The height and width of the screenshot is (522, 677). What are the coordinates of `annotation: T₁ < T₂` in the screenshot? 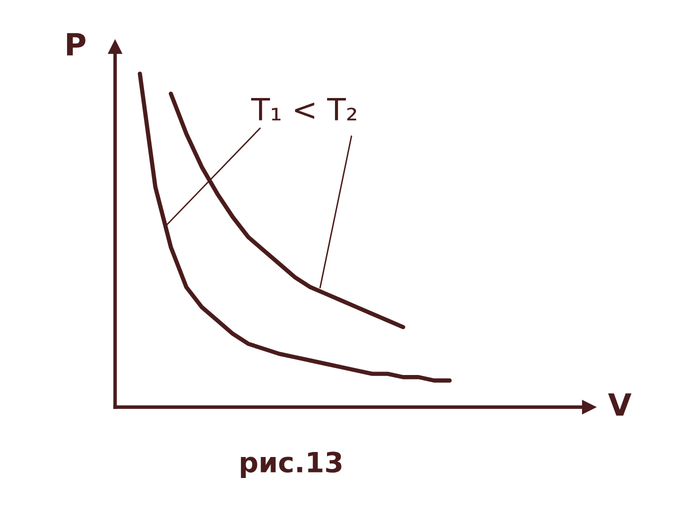 It's located at (303, 109).